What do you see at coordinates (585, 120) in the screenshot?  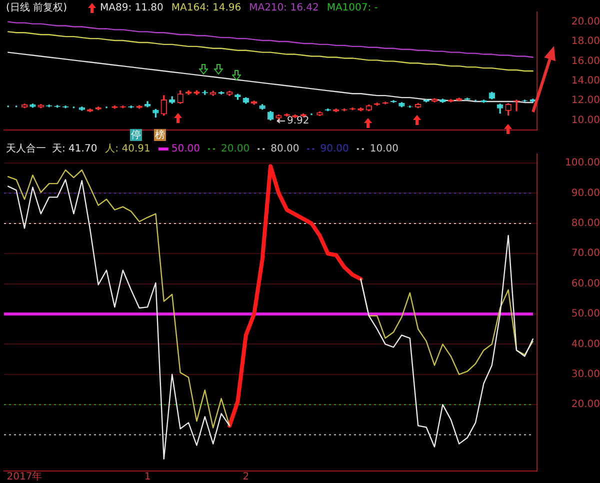 I see `y-tick-label: 10.00` at bounding box center [585, 120].